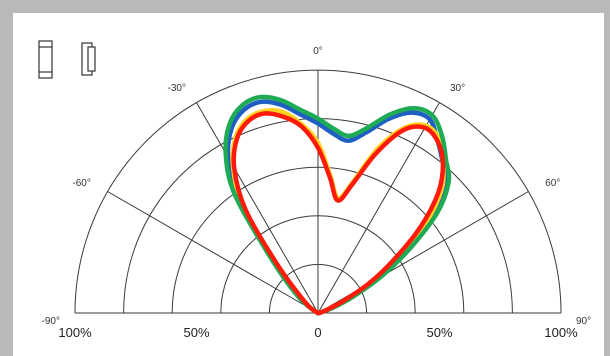 This screenshot has height=356, width=610. What do you see at coordinates (196, 332) in the screenshot?
I see `radial-label-1: 50%` at bounding box center [196, 332].